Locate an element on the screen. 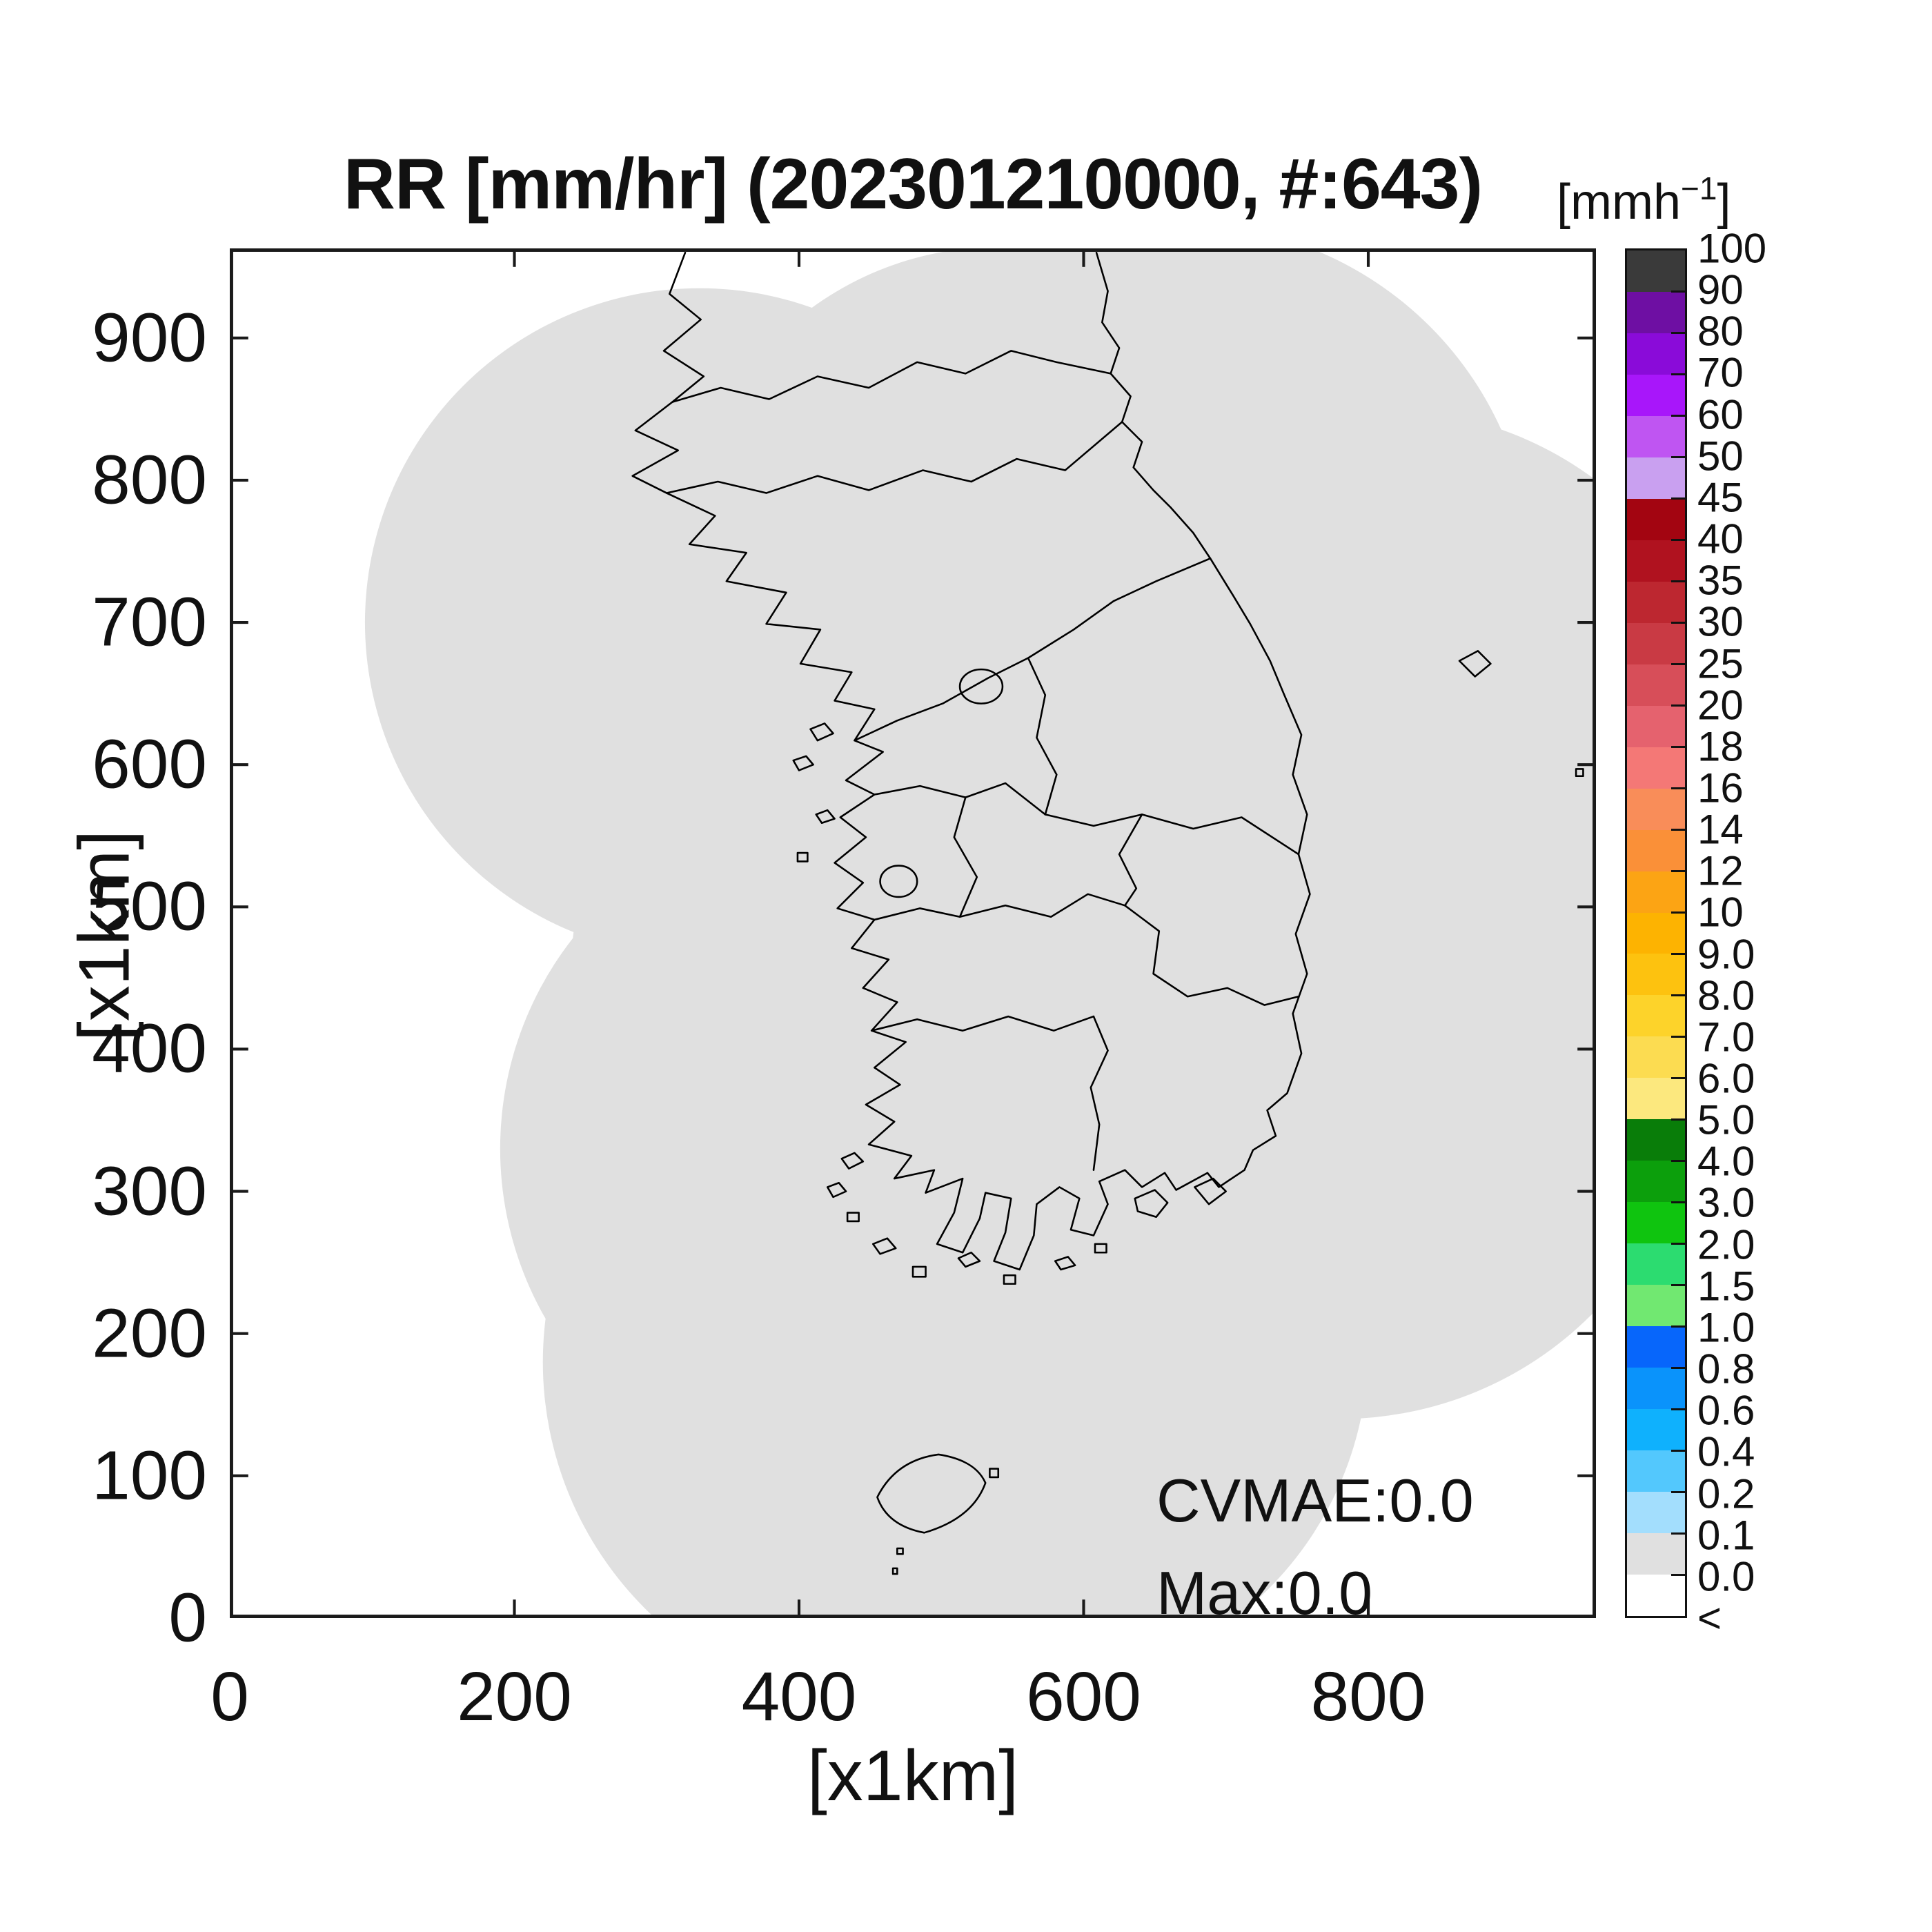  colorbar-label: 80 is located at coordinates (1720, 331).